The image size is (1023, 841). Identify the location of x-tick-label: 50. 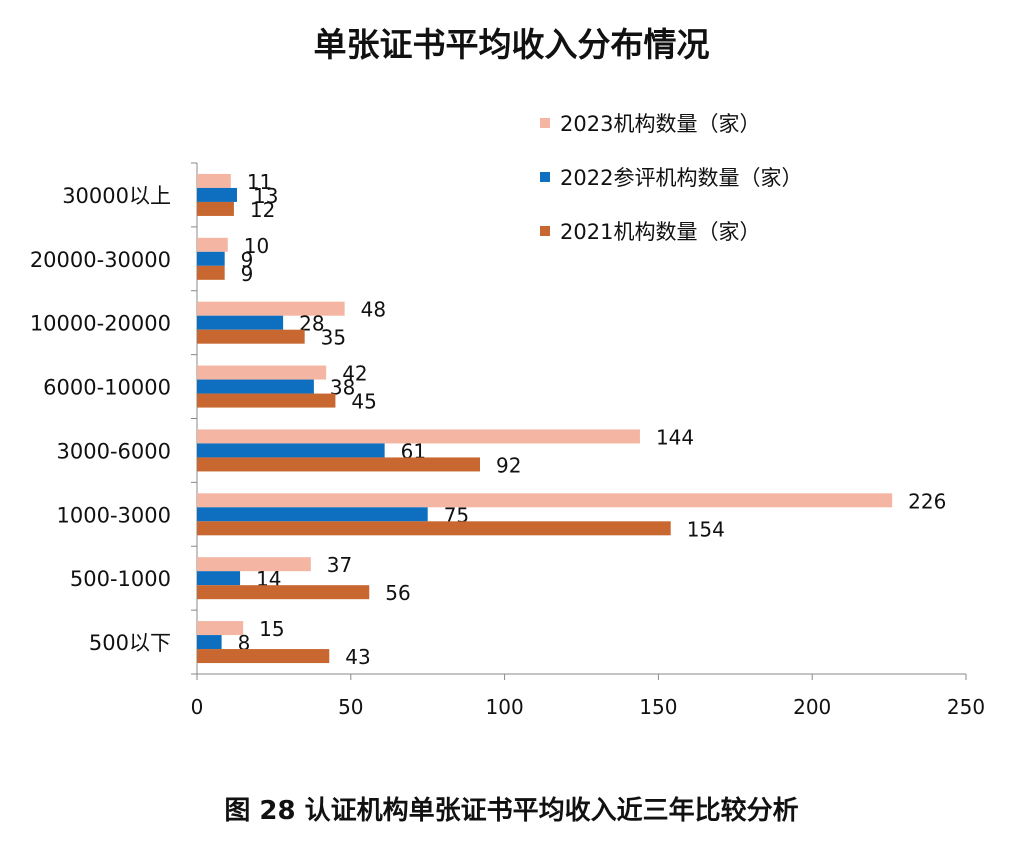
(350, 707).